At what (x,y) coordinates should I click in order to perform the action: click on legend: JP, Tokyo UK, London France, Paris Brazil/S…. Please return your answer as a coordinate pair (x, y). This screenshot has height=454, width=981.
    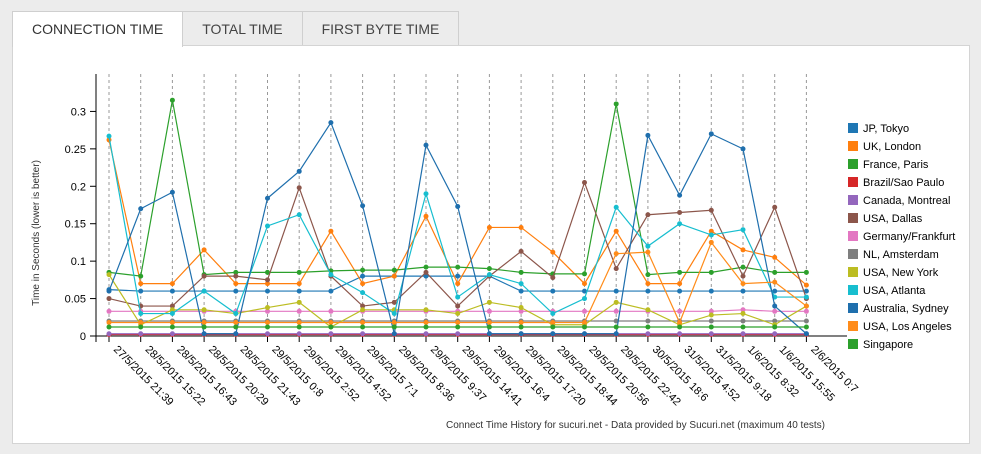
    Looking at the image, I should click on (901, 237).